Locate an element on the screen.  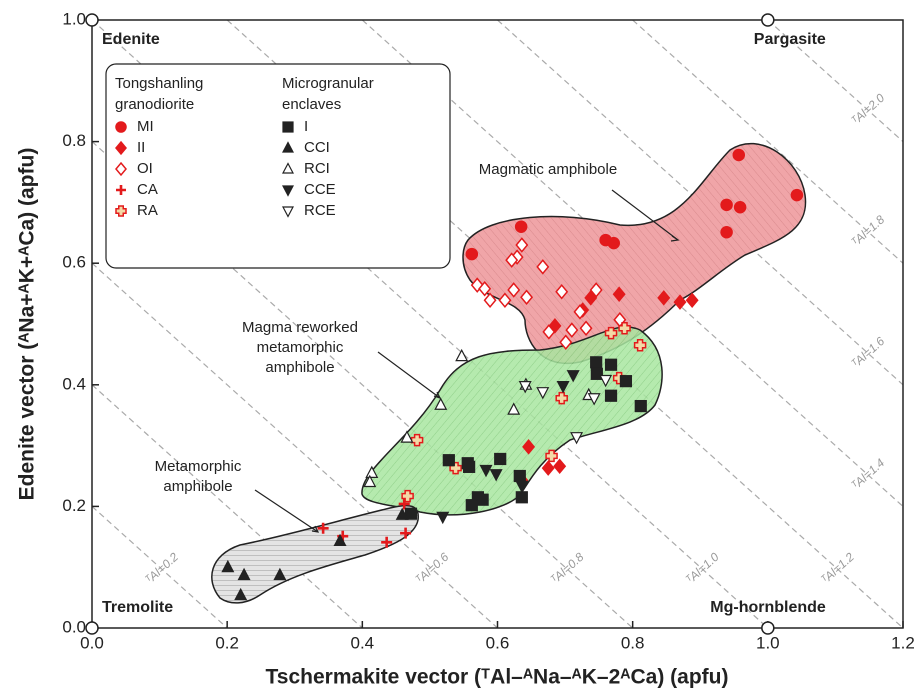
legend-label: RA is located at coordinates (147, 210).